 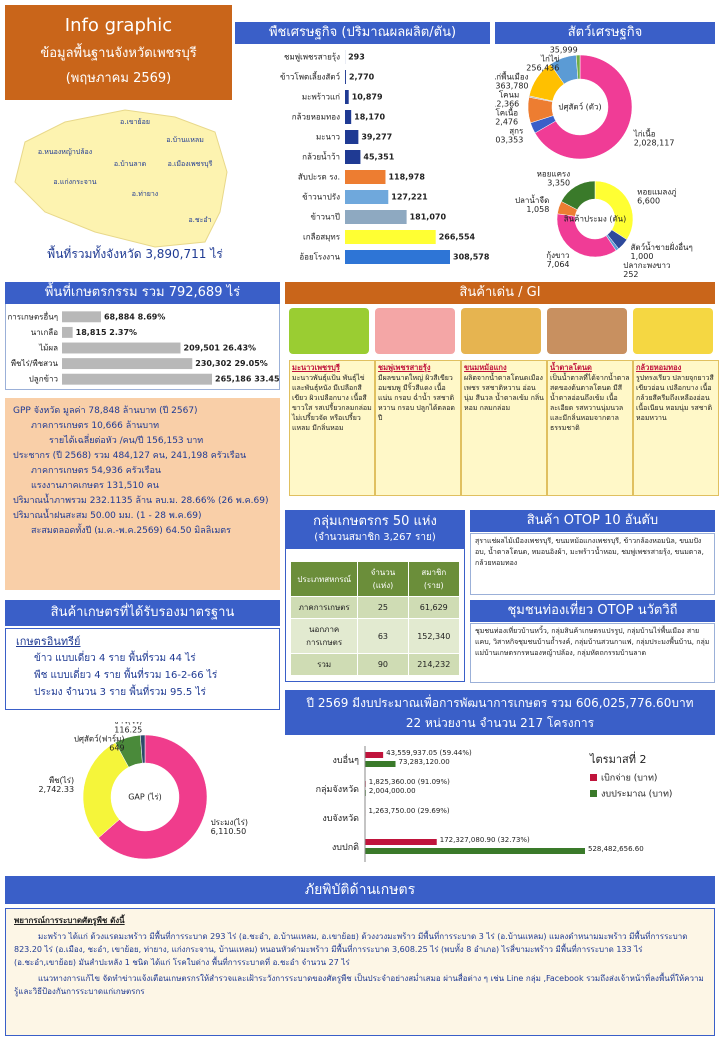 I want to click on slice-value: 1,000, so click(x=642, y=256).